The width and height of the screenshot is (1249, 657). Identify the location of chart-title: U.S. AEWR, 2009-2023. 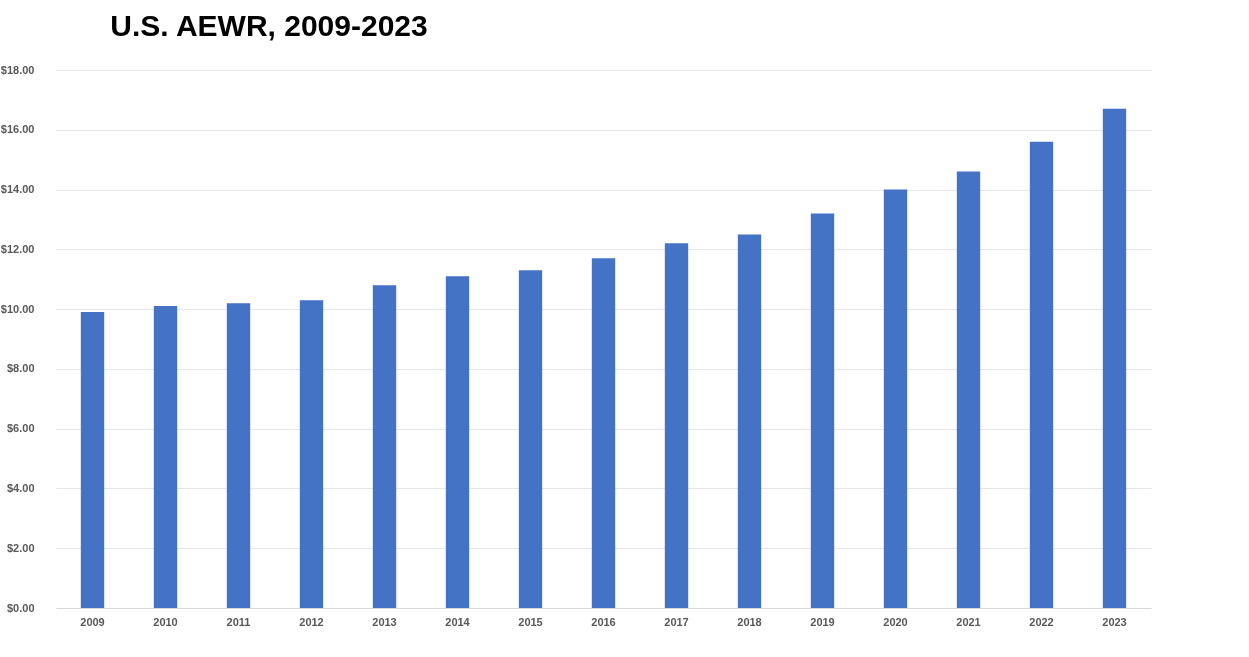
(269, 25).